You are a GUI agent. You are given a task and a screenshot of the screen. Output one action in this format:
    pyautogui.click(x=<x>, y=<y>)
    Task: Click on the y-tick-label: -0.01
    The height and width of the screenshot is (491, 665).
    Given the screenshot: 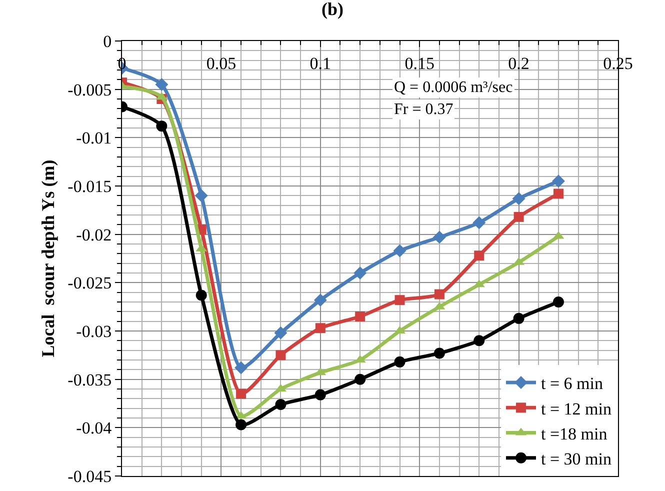 What is the action you would take?
    pyautogui.click(x=94, y=138)
    